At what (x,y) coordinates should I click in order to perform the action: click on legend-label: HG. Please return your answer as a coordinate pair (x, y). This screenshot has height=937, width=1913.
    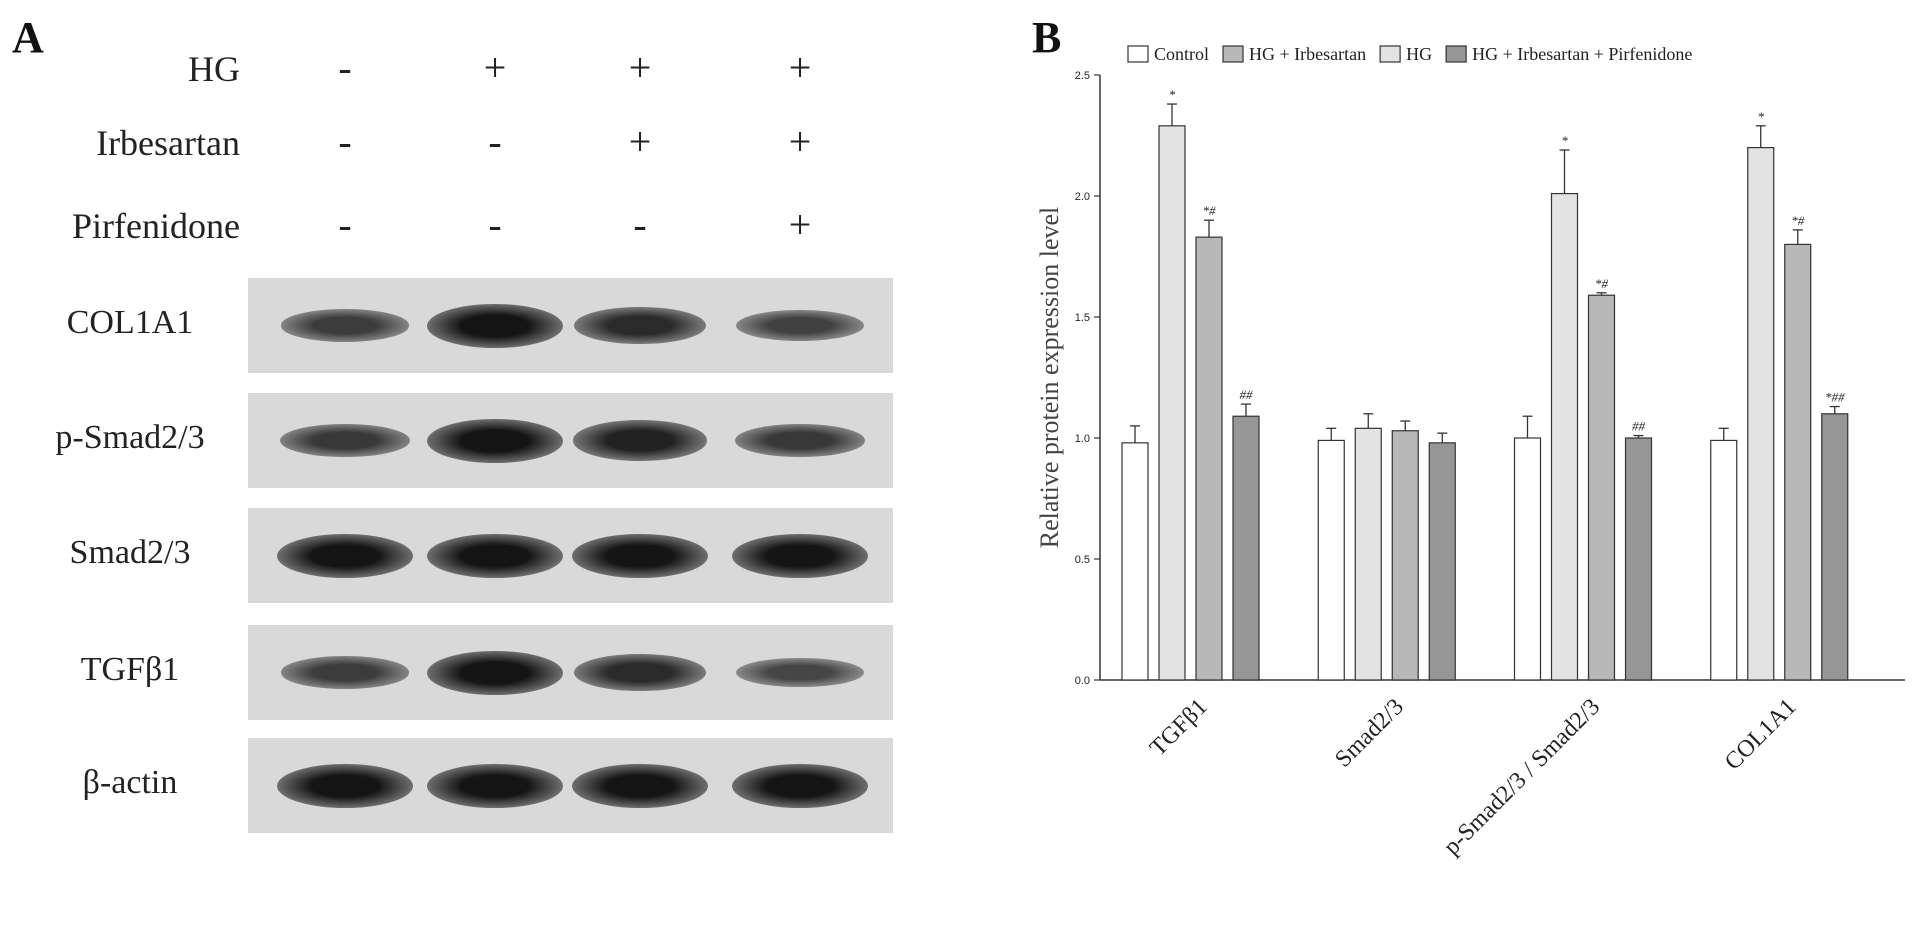
    Looking at the image, I should click on (1419, 54).